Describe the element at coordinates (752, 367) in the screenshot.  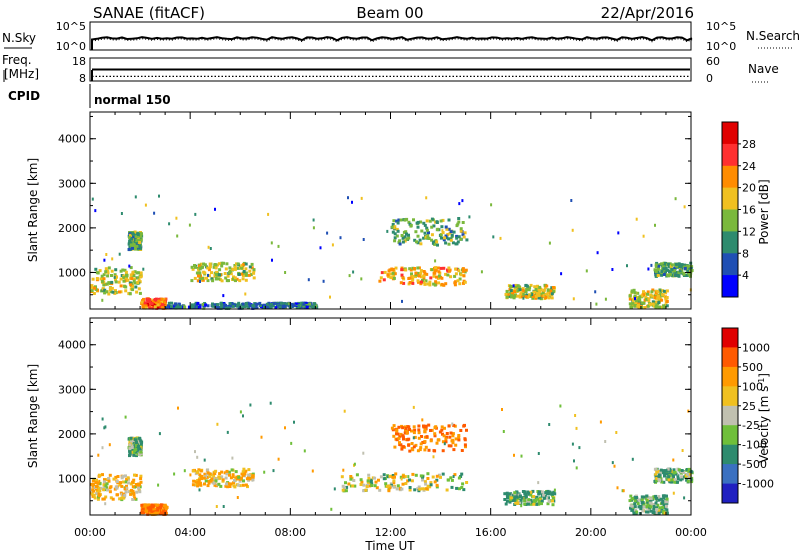
I see `velocity-colorbar-tick-1: 500` at that location.